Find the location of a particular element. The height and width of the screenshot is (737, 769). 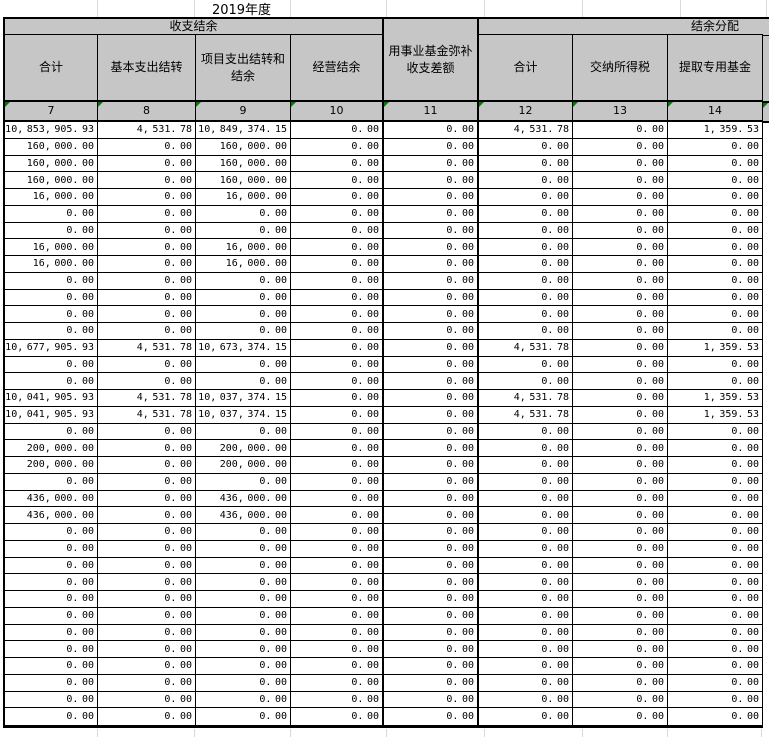

cell: 10, 673, 374. 15 is located at coordinates (243, 348).